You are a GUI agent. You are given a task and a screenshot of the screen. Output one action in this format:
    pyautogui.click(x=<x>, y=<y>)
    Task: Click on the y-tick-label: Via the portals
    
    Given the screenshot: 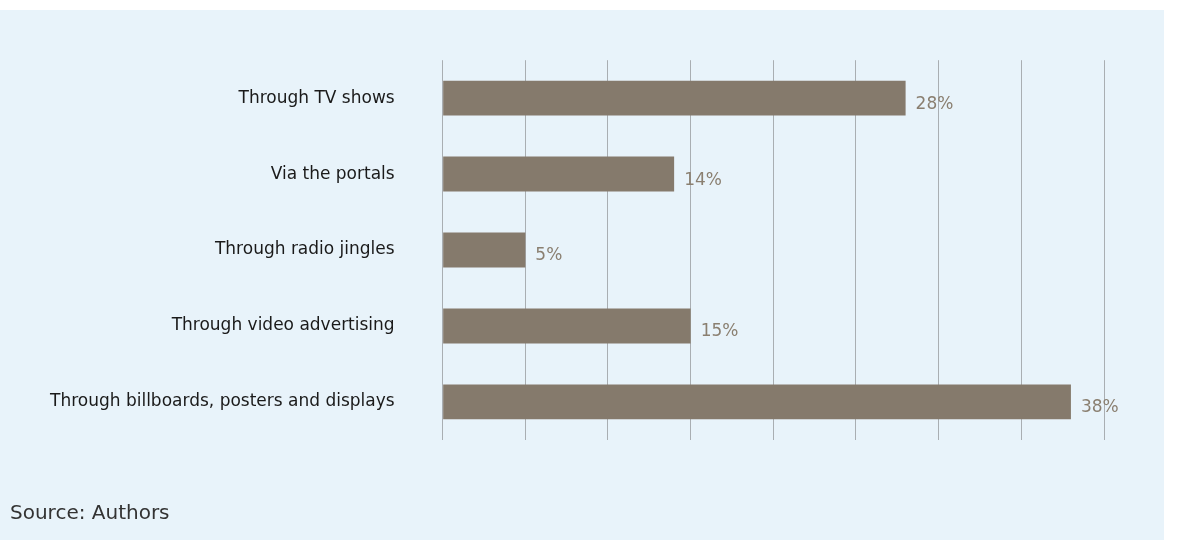 What is the action you would take?
    pyautogui.click(x=332, y=172)
    